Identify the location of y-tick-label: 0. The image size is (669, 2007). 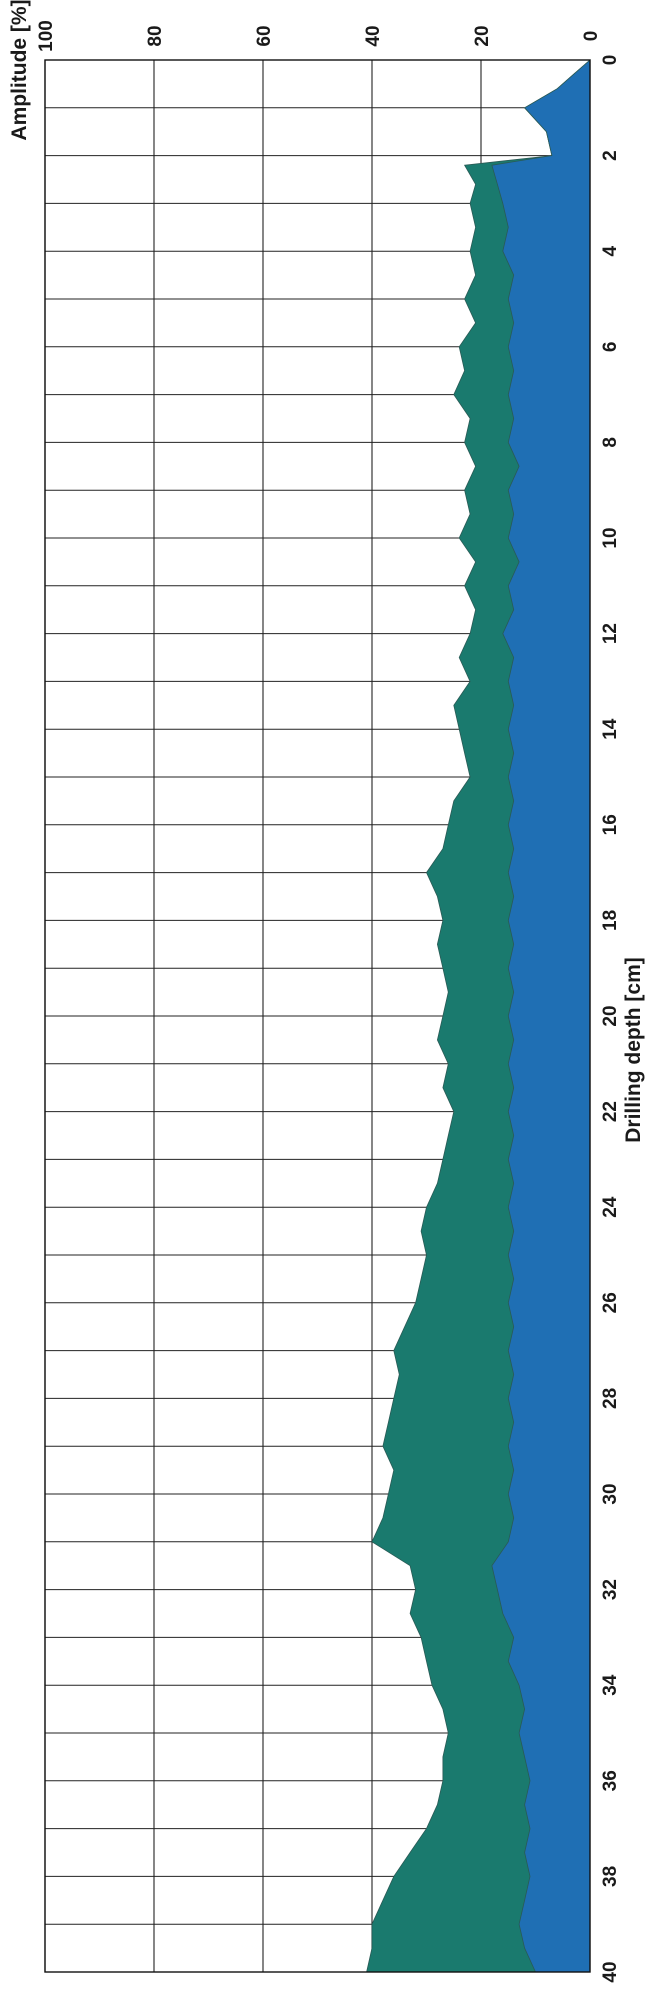
(591, 36).